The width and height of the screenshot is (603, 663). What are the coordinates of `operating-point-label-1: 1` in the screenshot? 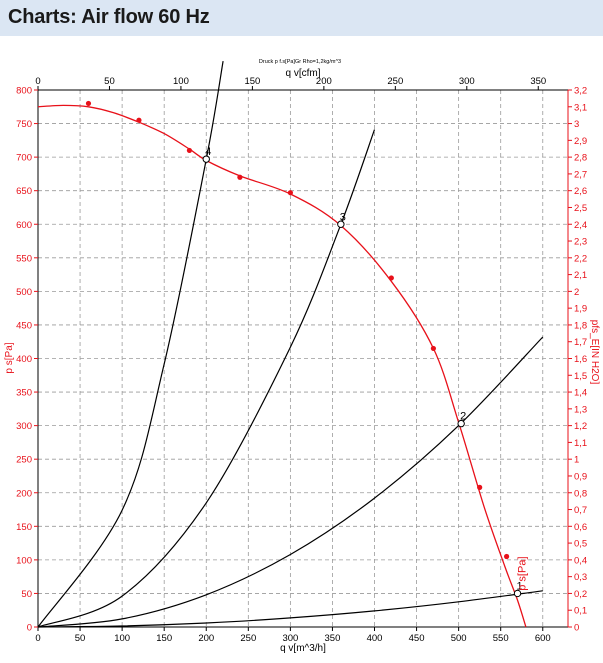 It's located at (519, 586).